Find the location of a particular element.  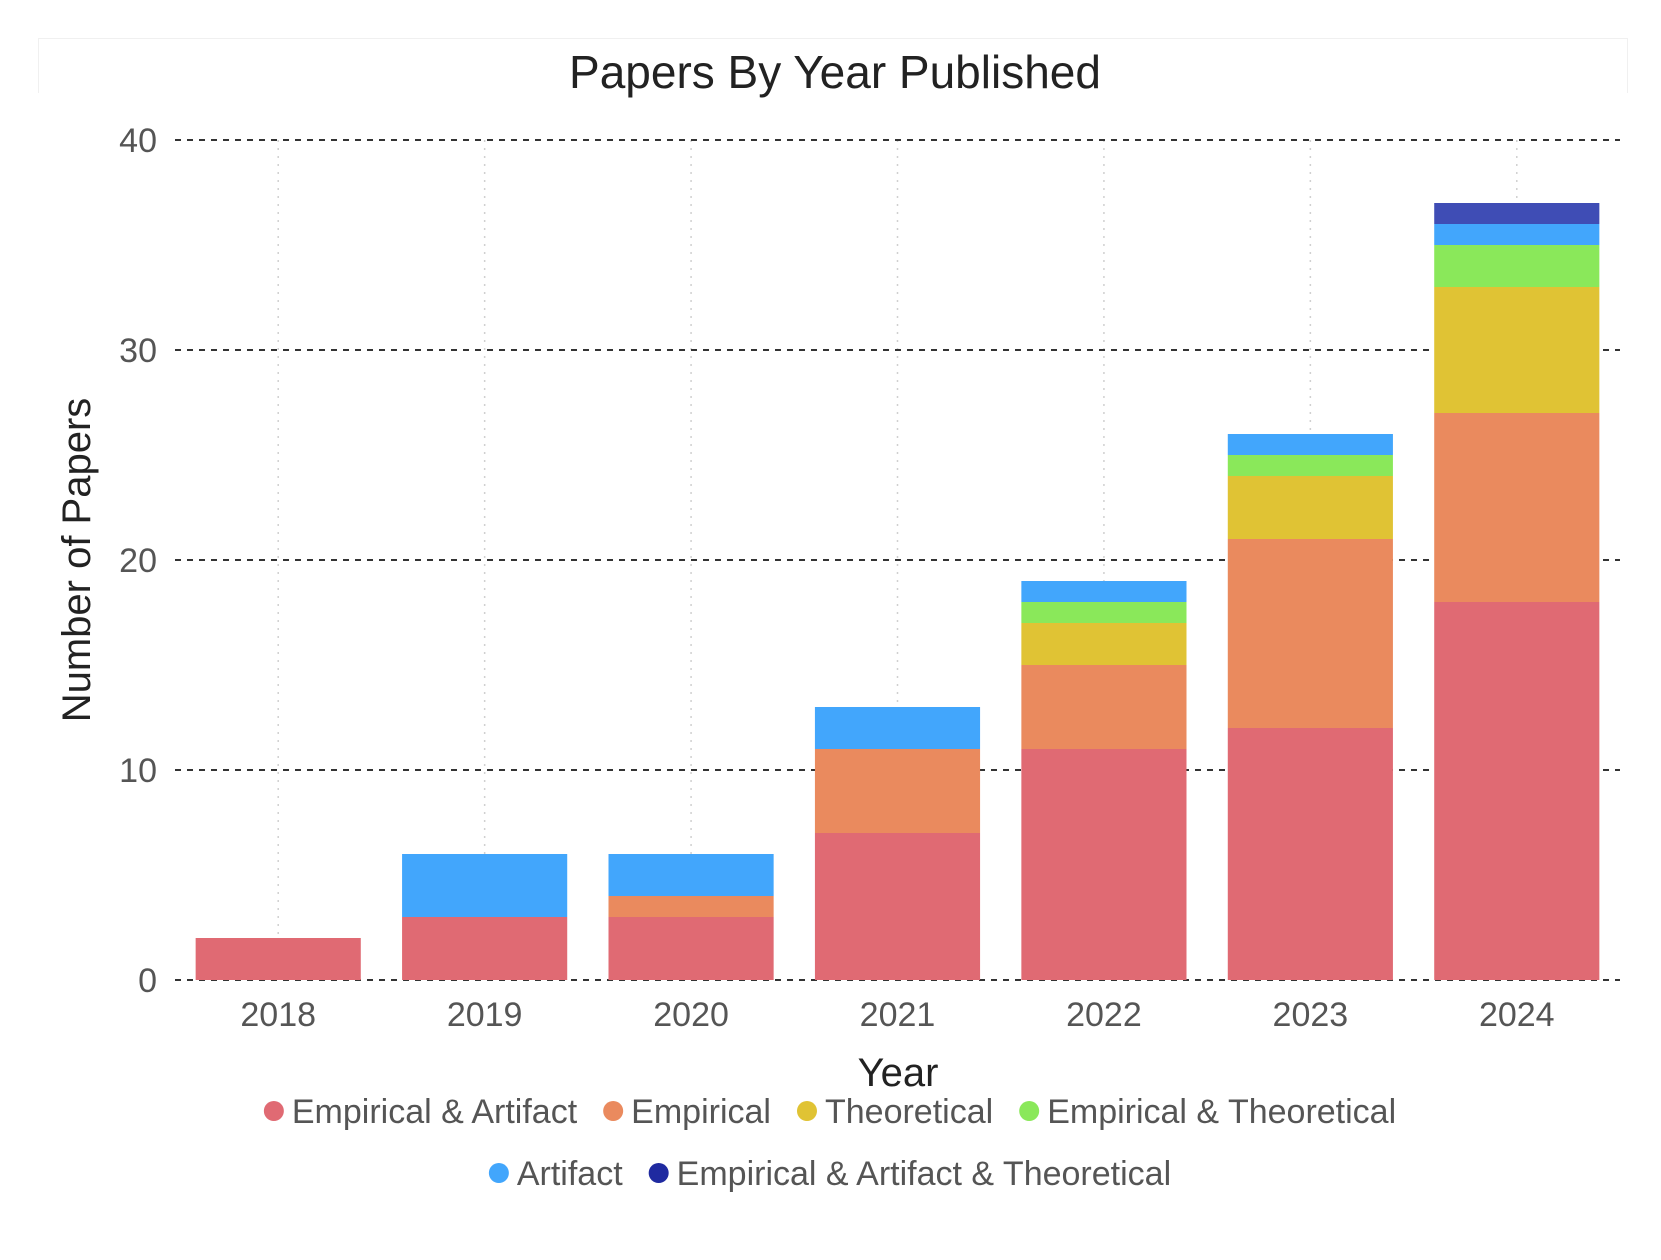

legend-item-theoretical: Theoretical is located at coordinates (894, 1112).